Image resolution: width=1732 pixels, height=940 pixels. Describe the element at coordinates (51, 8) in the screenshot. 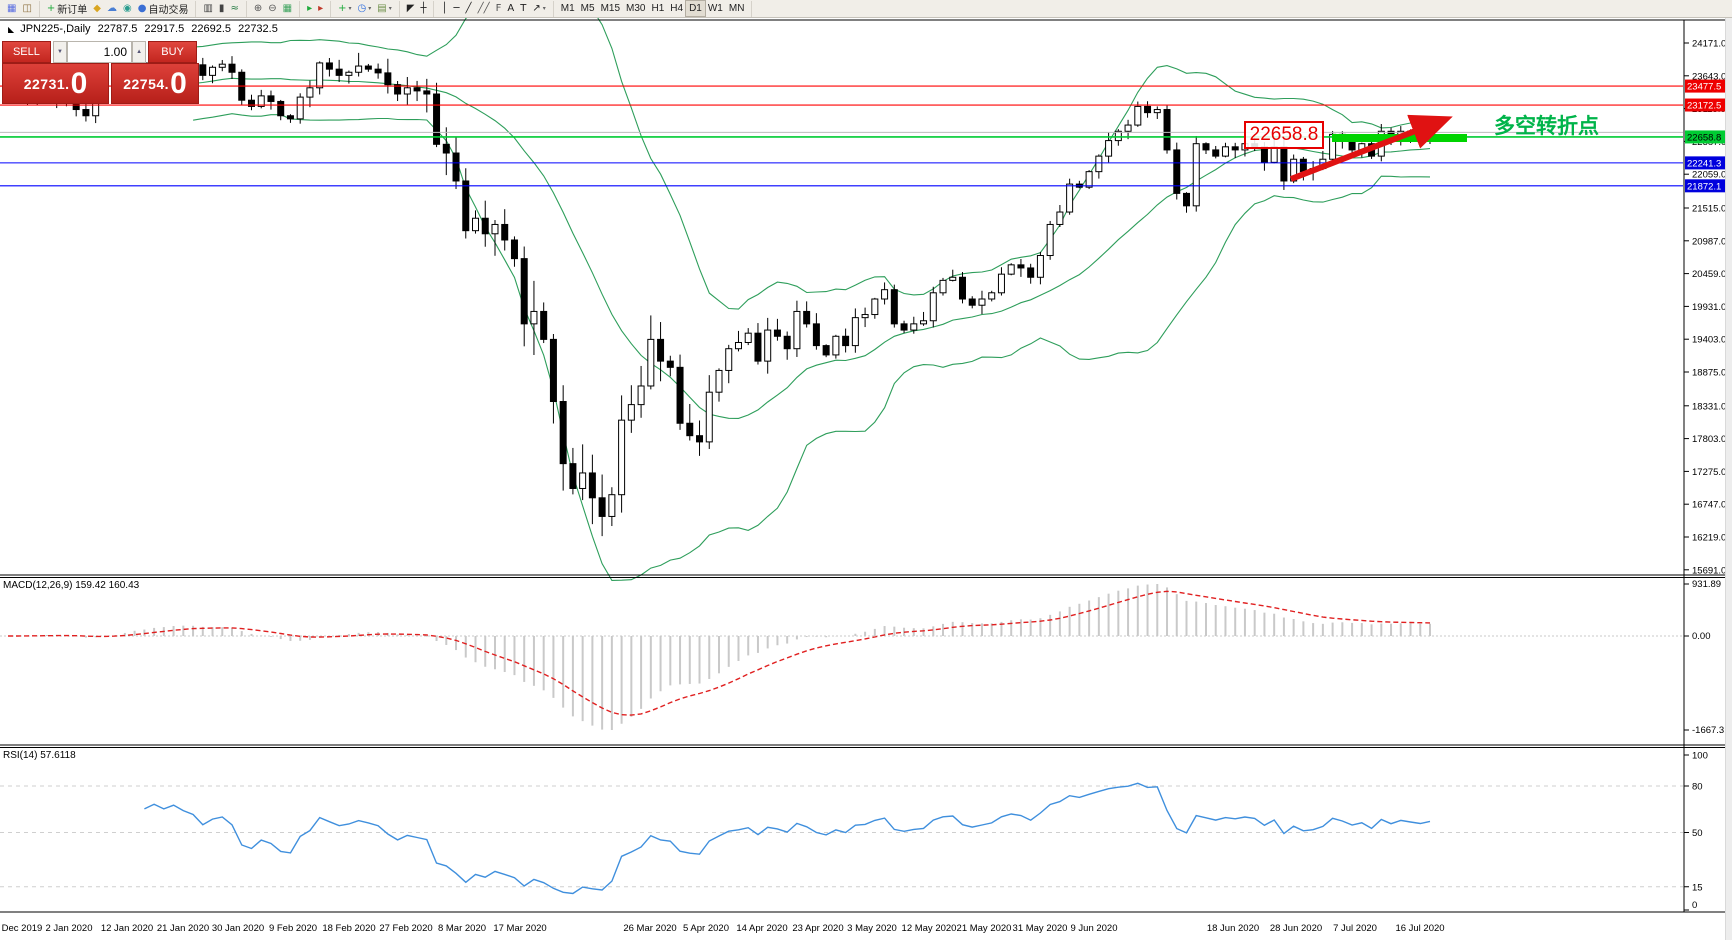

I see `new-order-icon: +` at that location.